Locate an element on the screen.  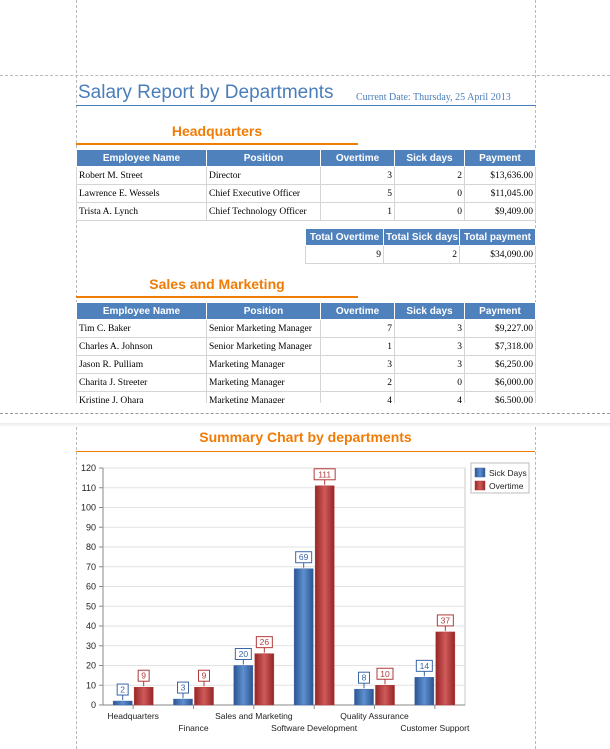
payment: $6,250.00 is located at coordinates (500, 364).